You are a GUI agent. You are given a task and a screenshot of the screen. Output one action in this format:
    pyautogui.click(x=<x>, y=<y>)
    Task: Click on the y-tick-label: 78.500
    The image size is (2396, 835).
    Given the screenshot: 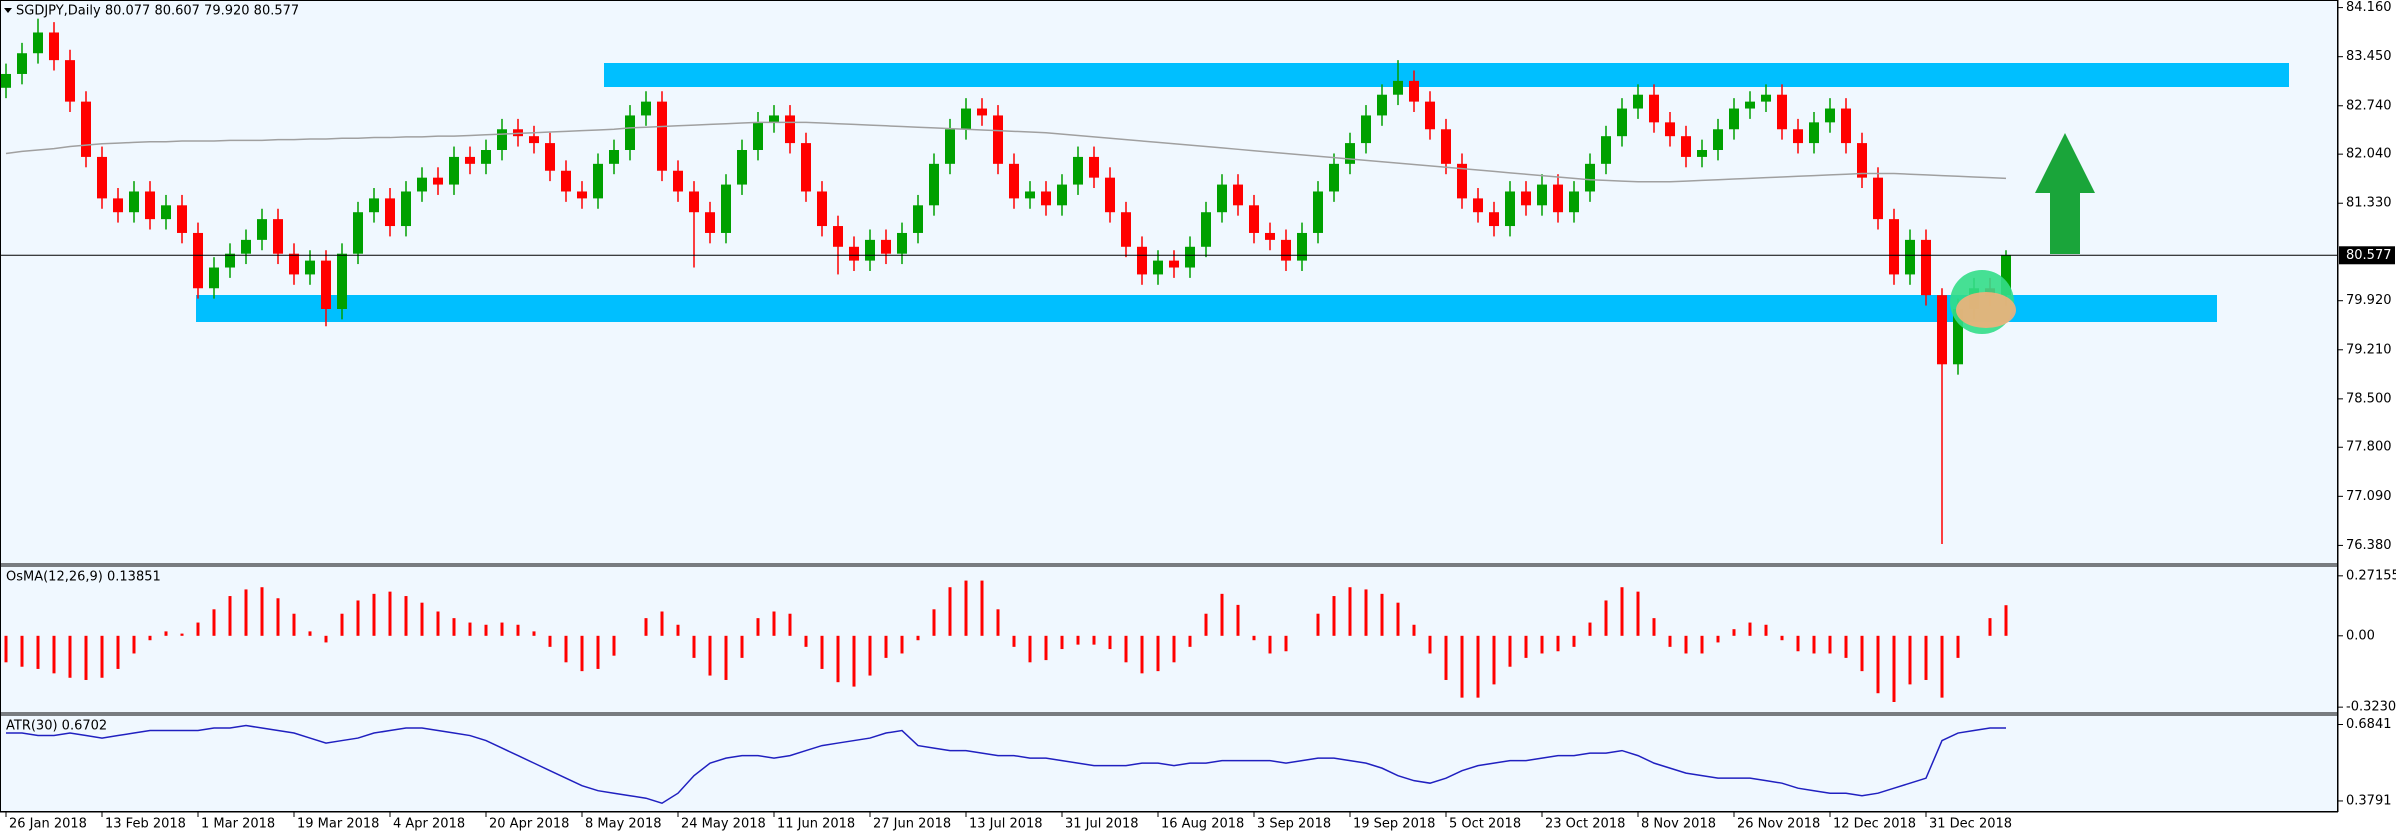 What is the action you would take?
    pyautogui.click(x=2369, y=398)
    